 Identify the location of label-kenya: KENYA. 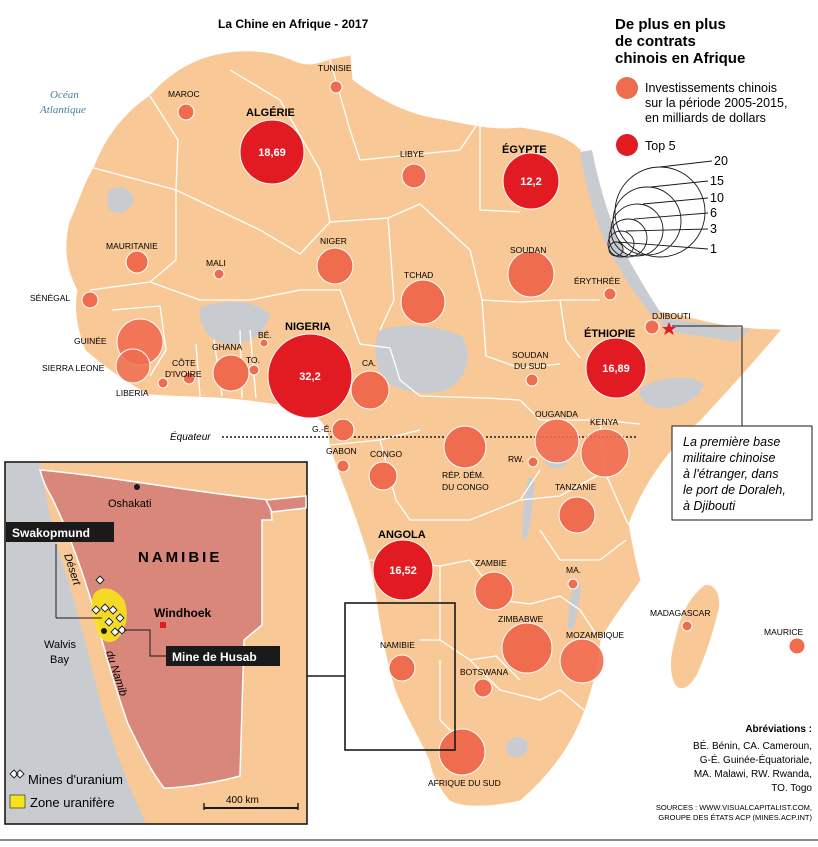
(604, 422).